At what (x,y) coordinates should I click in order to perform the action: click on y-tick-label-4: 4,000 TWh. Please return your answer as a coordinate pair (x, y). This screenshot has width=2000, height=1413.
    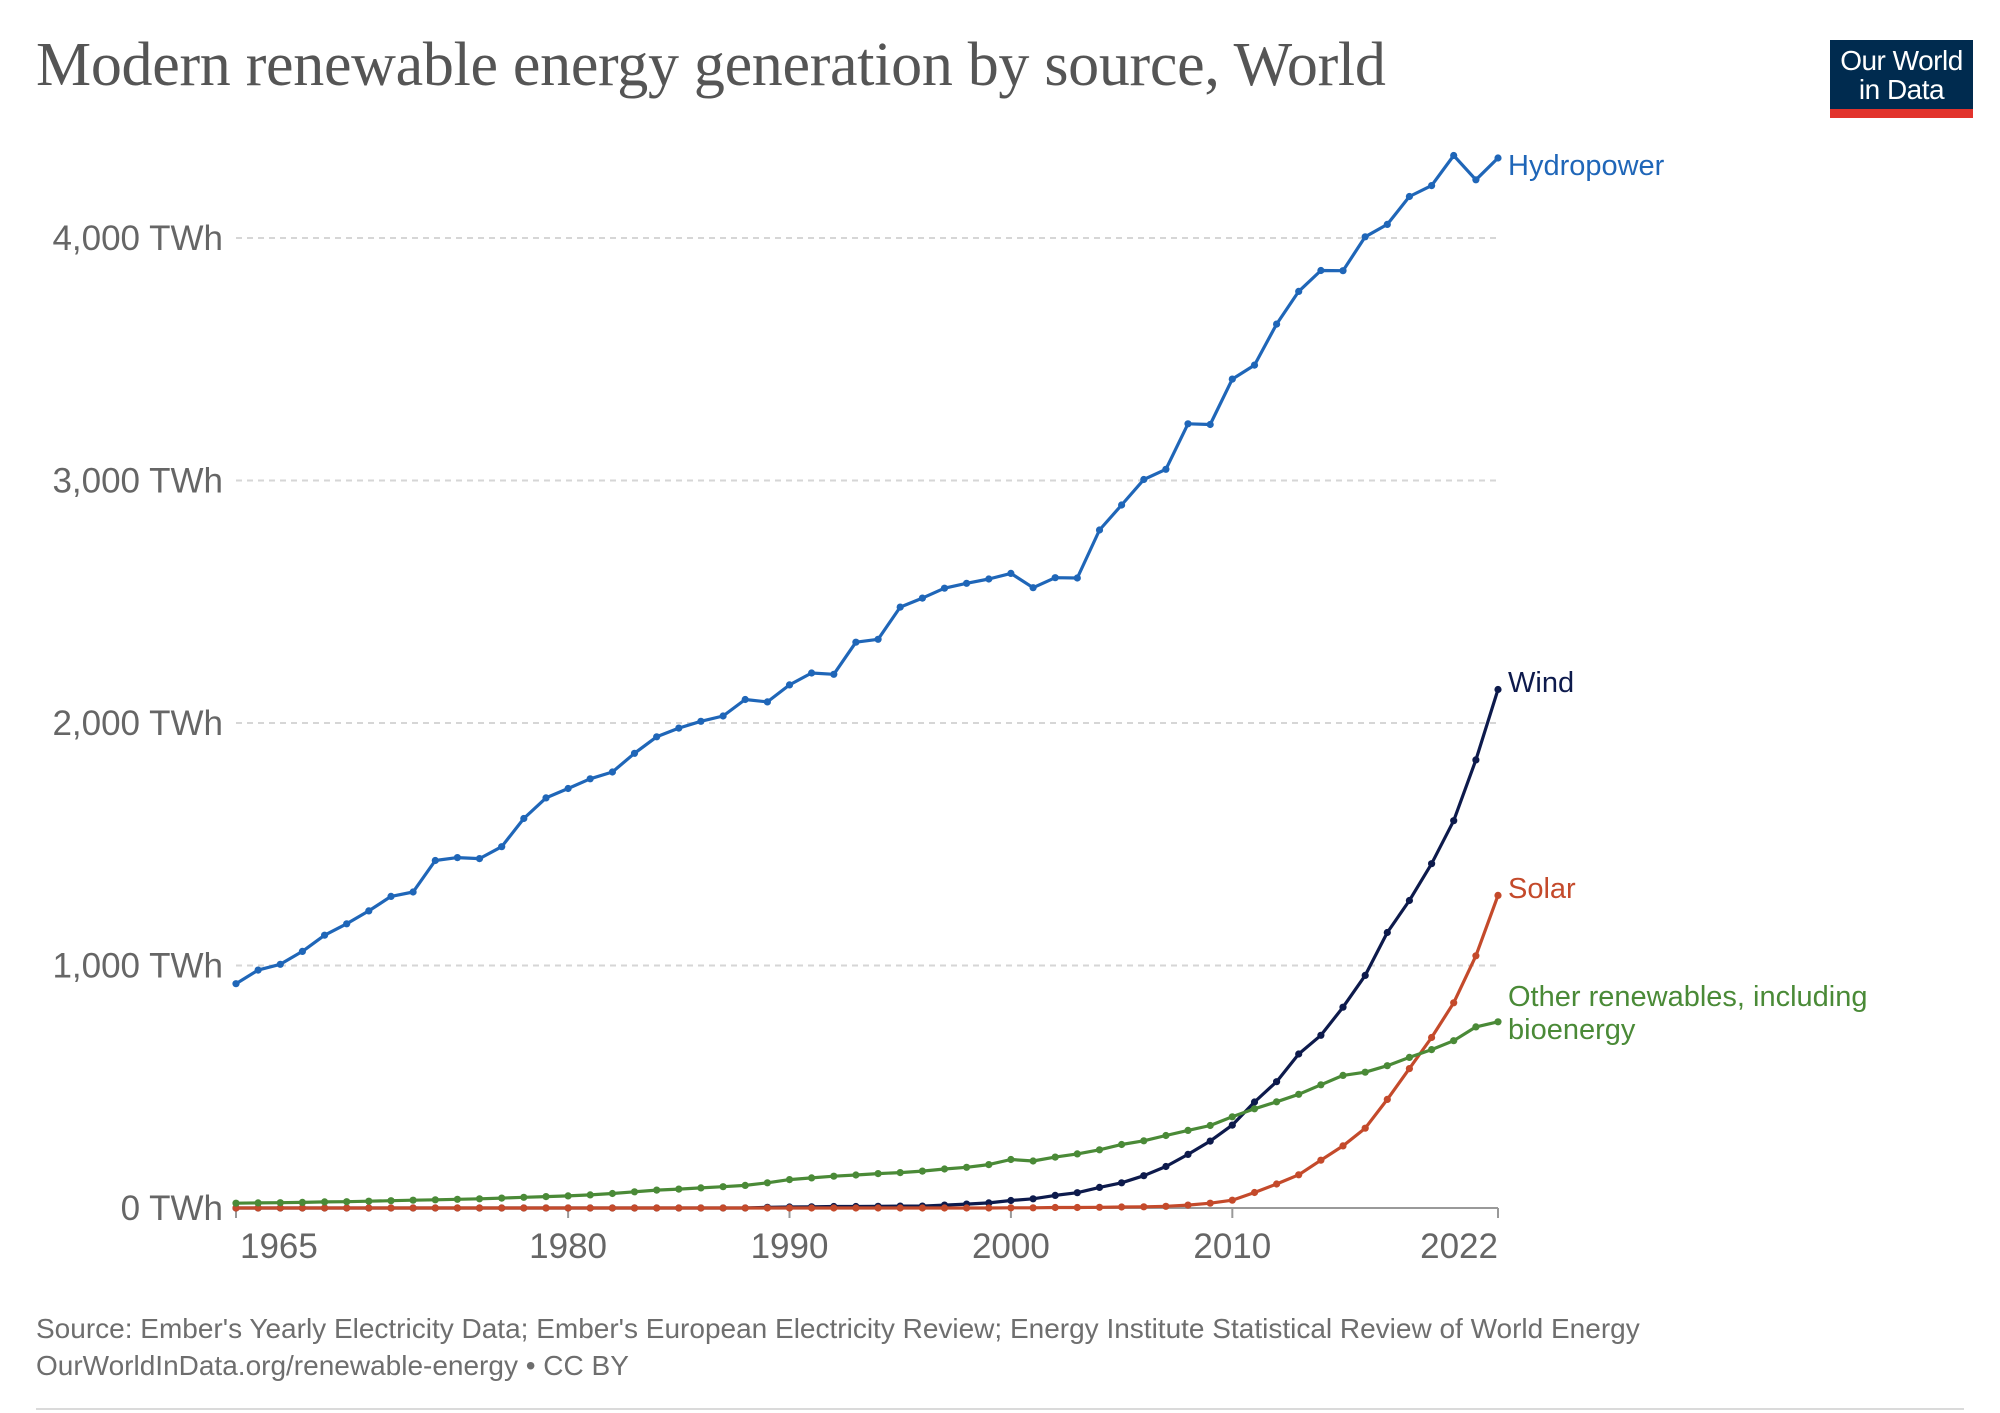
    Looking at the image, I should click on (137, 238).